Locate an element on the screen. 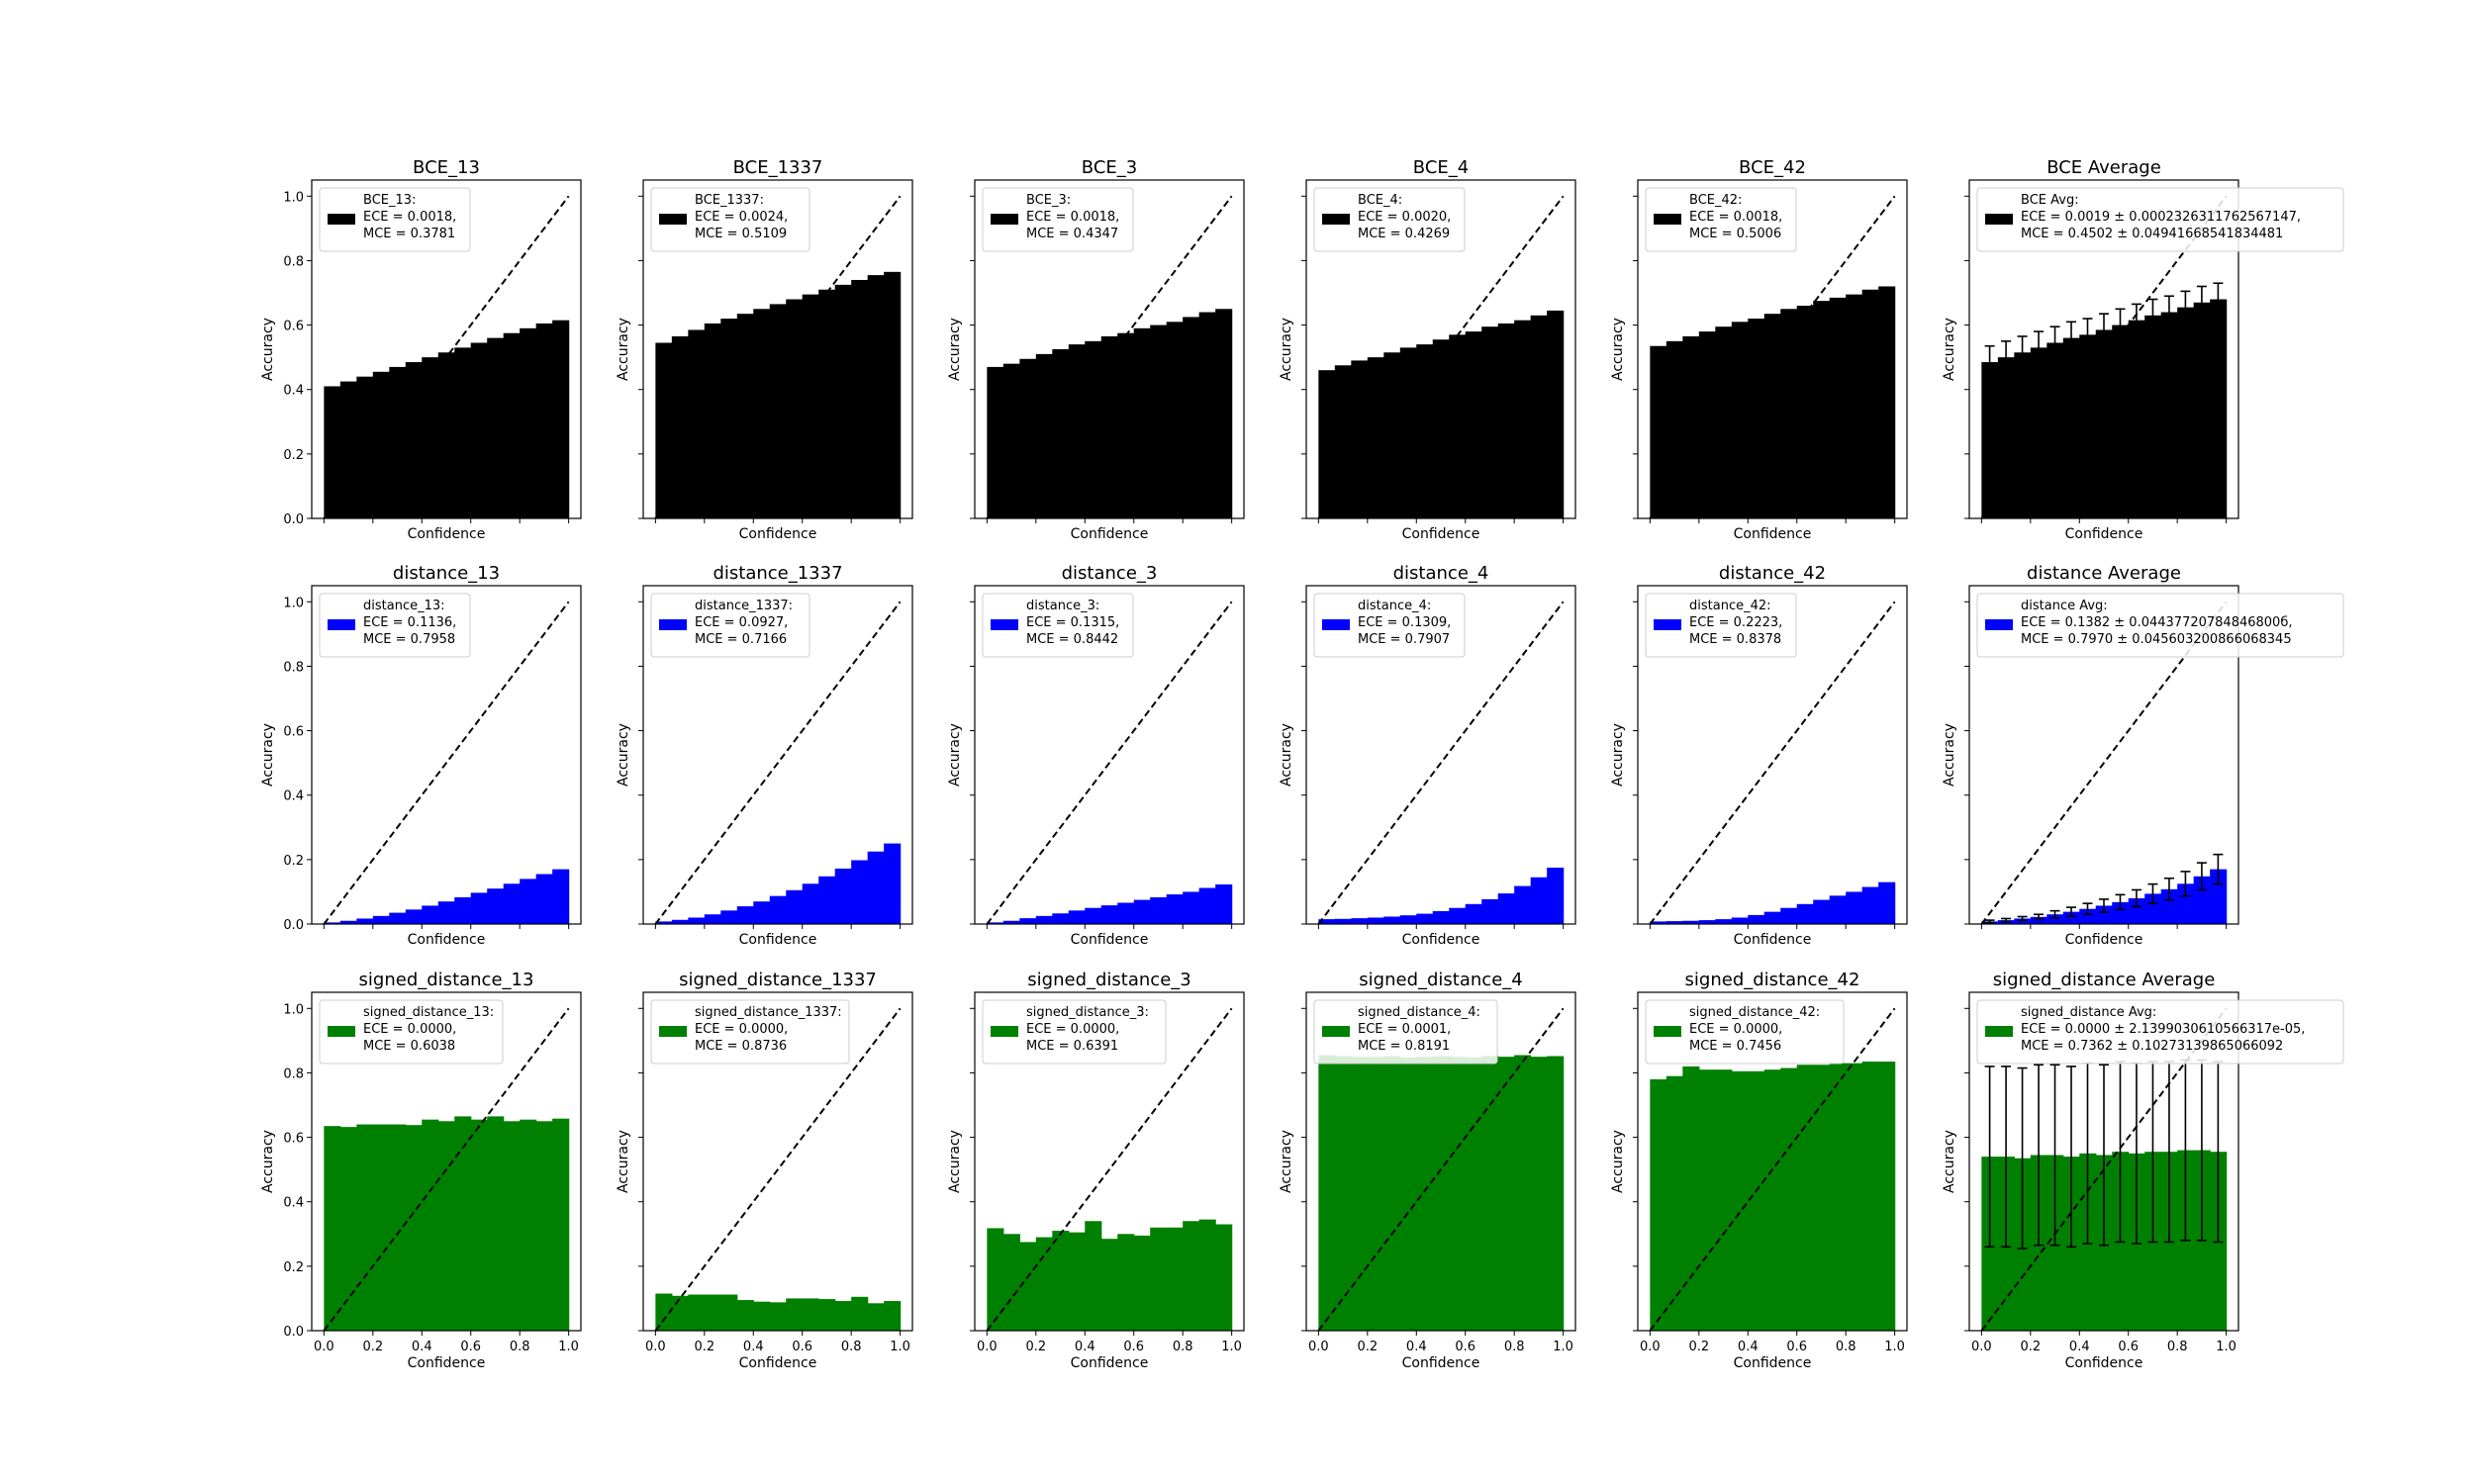  subplot-title: distance_3 is located at coordinates (1110, 573).